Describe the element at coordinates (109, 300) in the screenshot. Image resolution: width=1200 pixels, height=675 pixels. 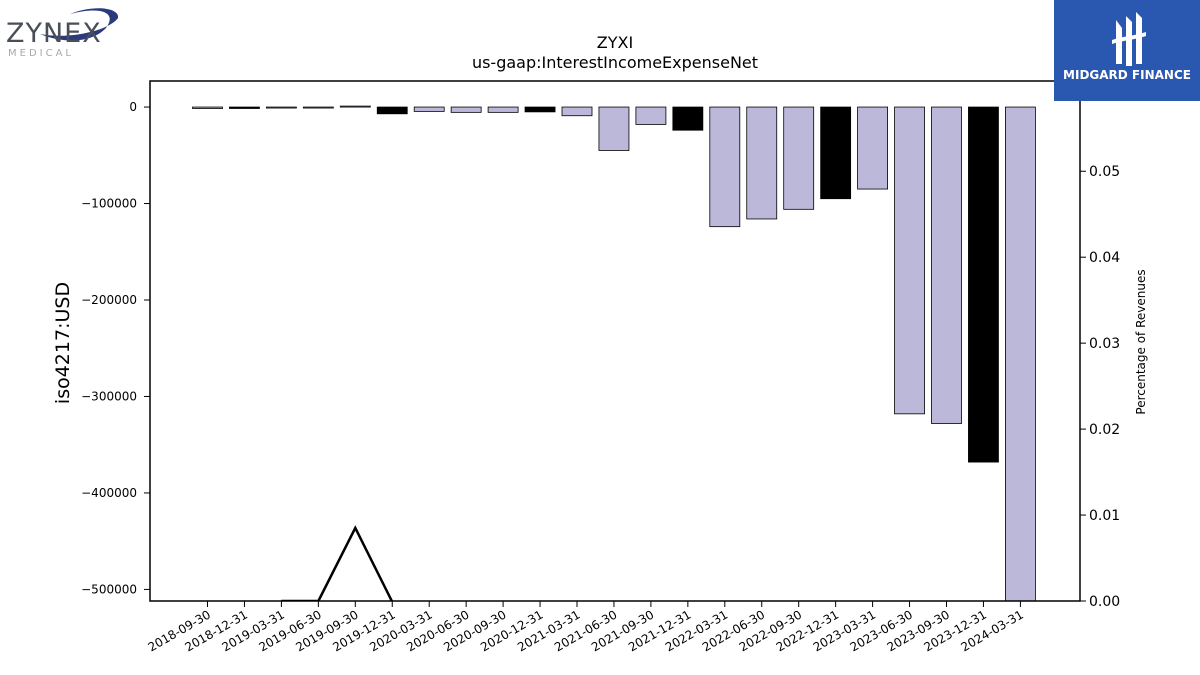
I see `y-tick-label: −200000` at that location.